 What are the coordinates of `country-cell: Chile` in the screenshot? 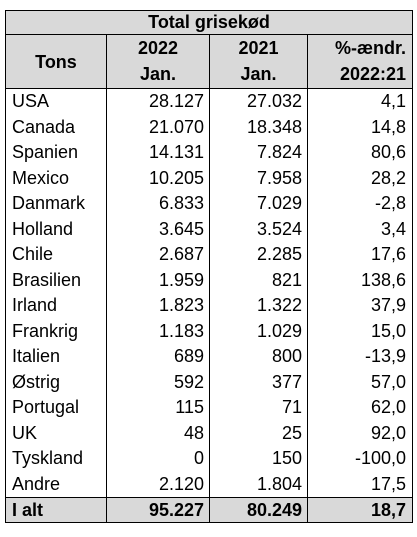 It's located at (56, 255).